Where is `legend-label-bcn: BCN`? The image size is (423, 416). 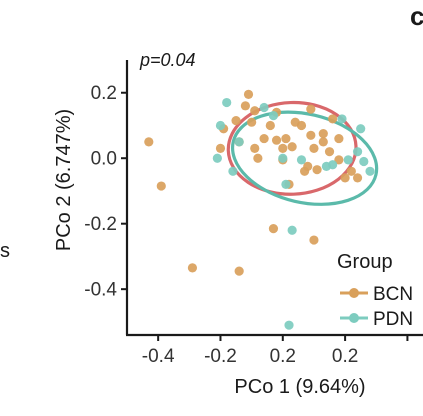
legend-label-bcn: BCN is located at coordinates (393, 294).